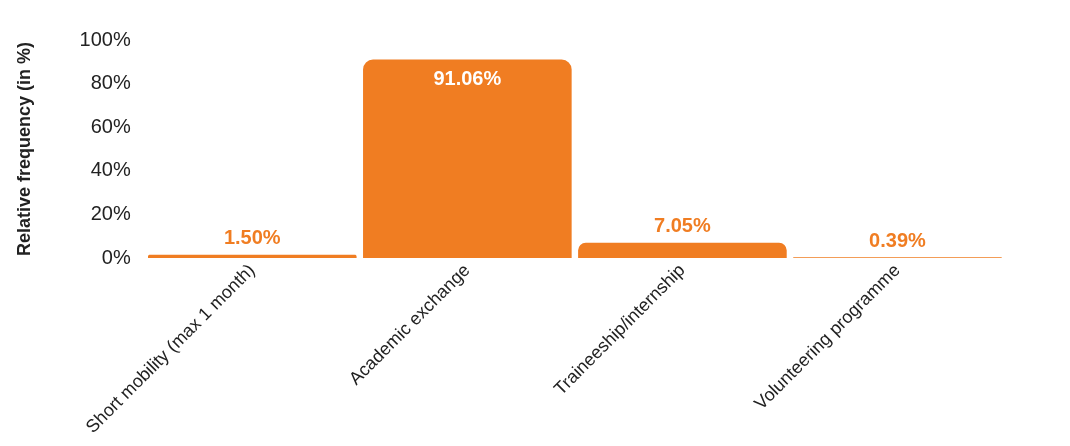  I want to click on data-label: 91.06%, so click(467, 78).